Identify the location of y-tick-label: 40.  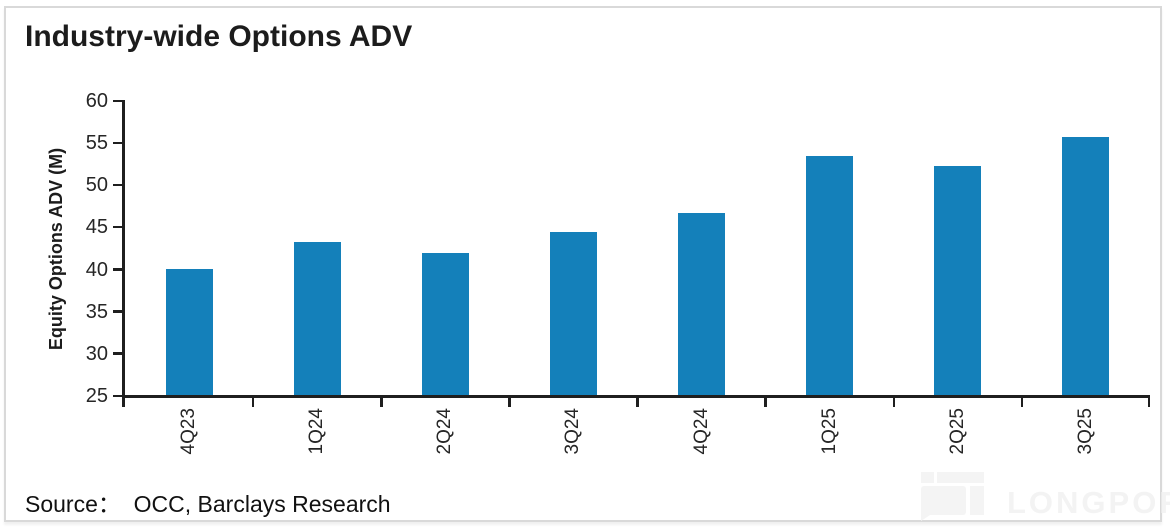
(96, 269).